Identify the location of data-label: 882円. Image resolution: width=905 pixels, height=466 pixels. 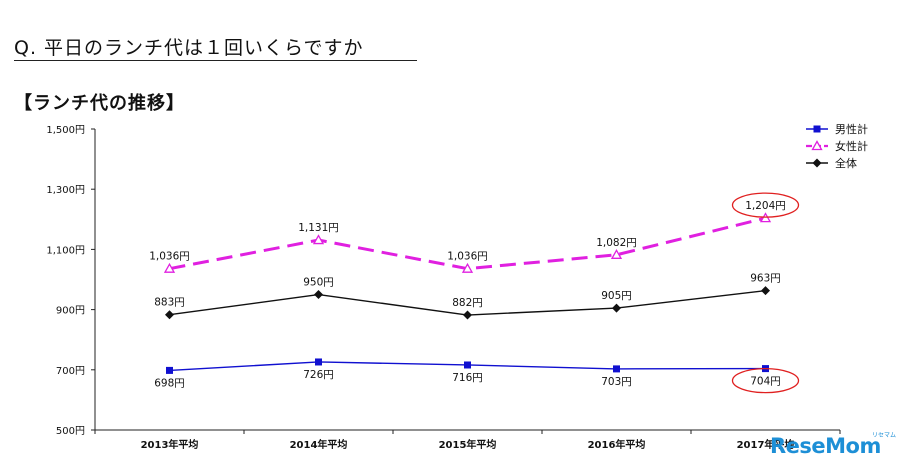
(467, 303).